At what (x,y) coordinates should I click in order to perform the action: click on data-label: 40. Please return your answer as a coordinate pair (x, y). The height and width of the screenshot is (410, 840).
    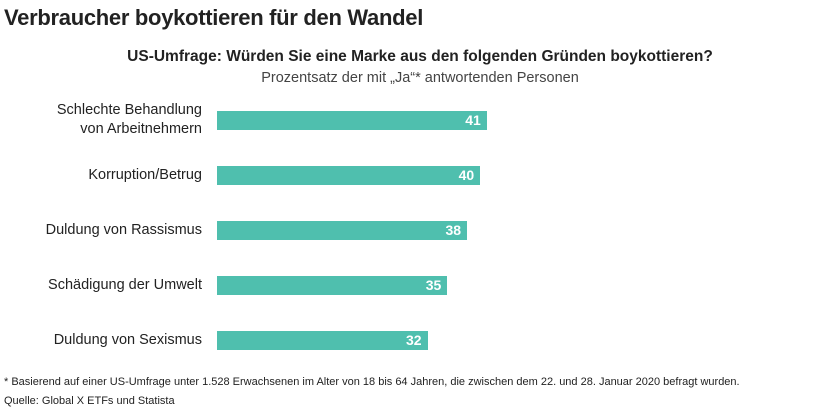
    Looking at the image, I should click on (466, 175).